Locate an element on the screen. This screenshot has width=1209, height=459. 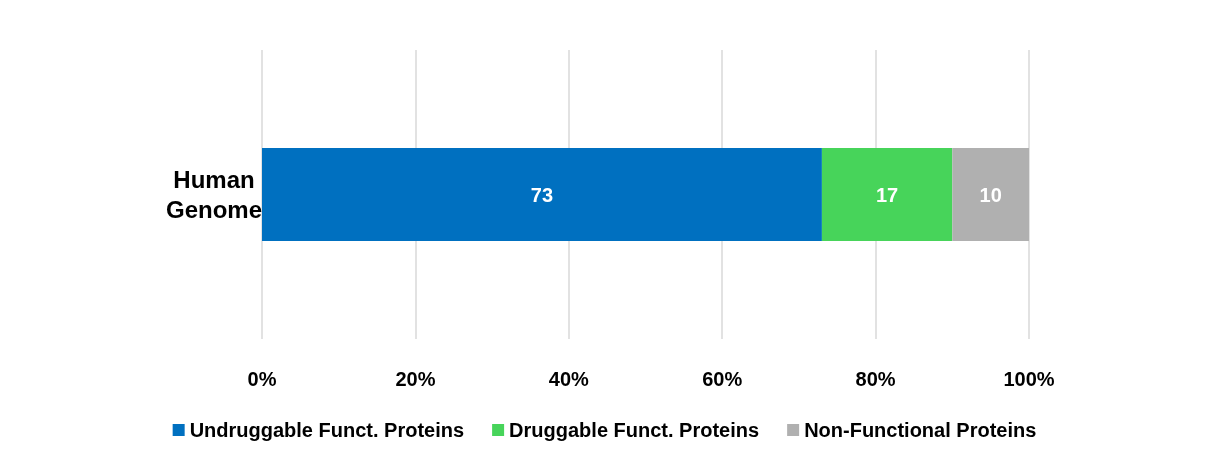
data-label: 10 is located at coordinates (990, 194).